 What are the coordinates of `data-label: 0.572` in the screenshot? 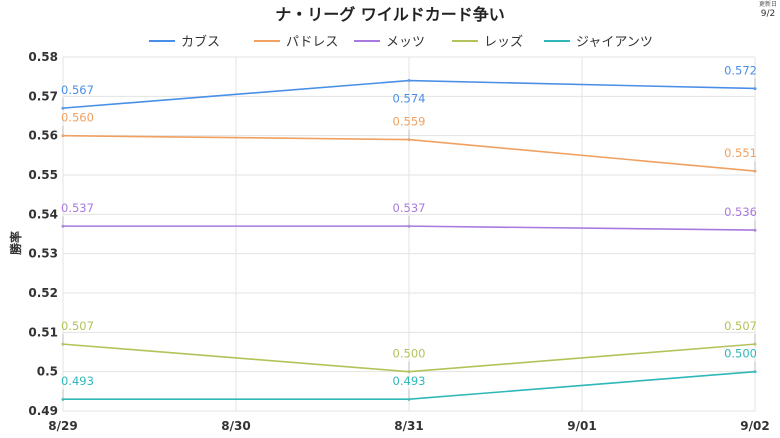 It's located at (740, 70).